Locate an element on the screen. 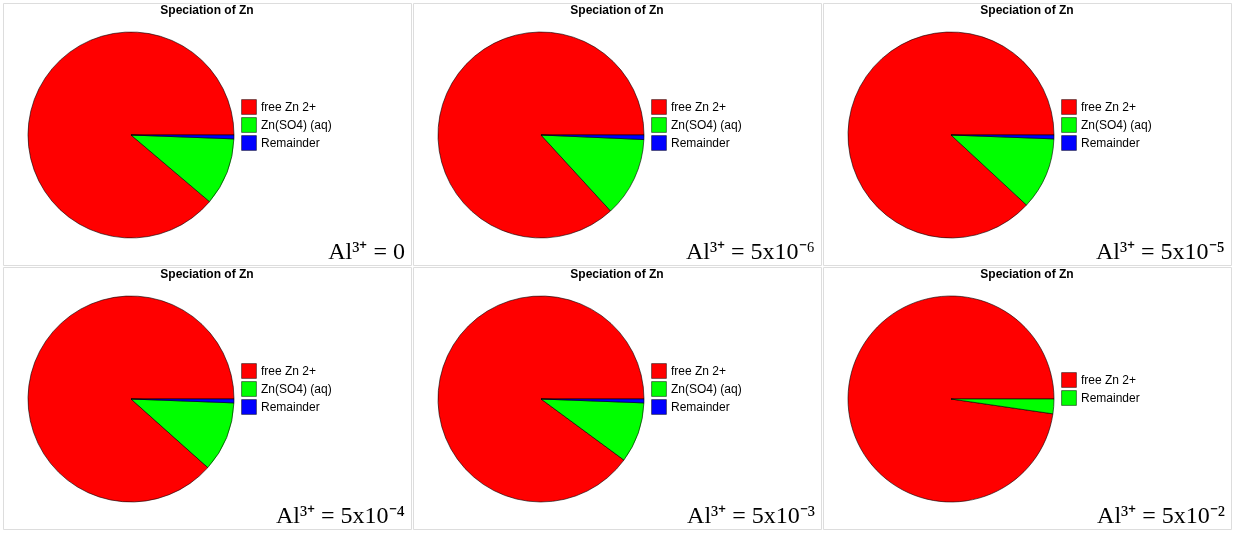 Image resolution: width=1238 pixels, height=538 pixels. text: Al³⁺ = 5x10⁻³ is located at coordinates (751, 515).